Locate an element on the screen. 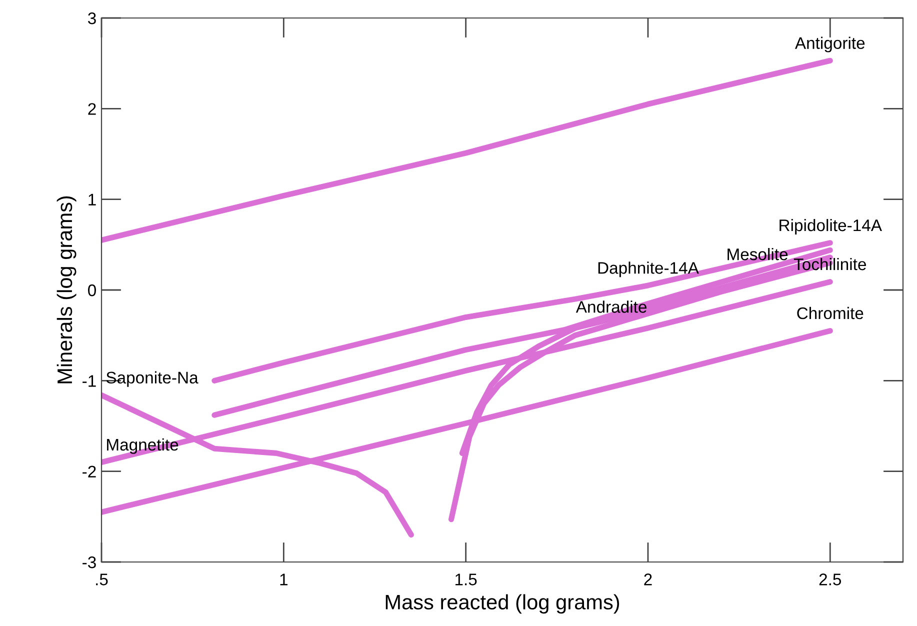  annotation: Ripidolite-14A is located at coordinates (831, 226).